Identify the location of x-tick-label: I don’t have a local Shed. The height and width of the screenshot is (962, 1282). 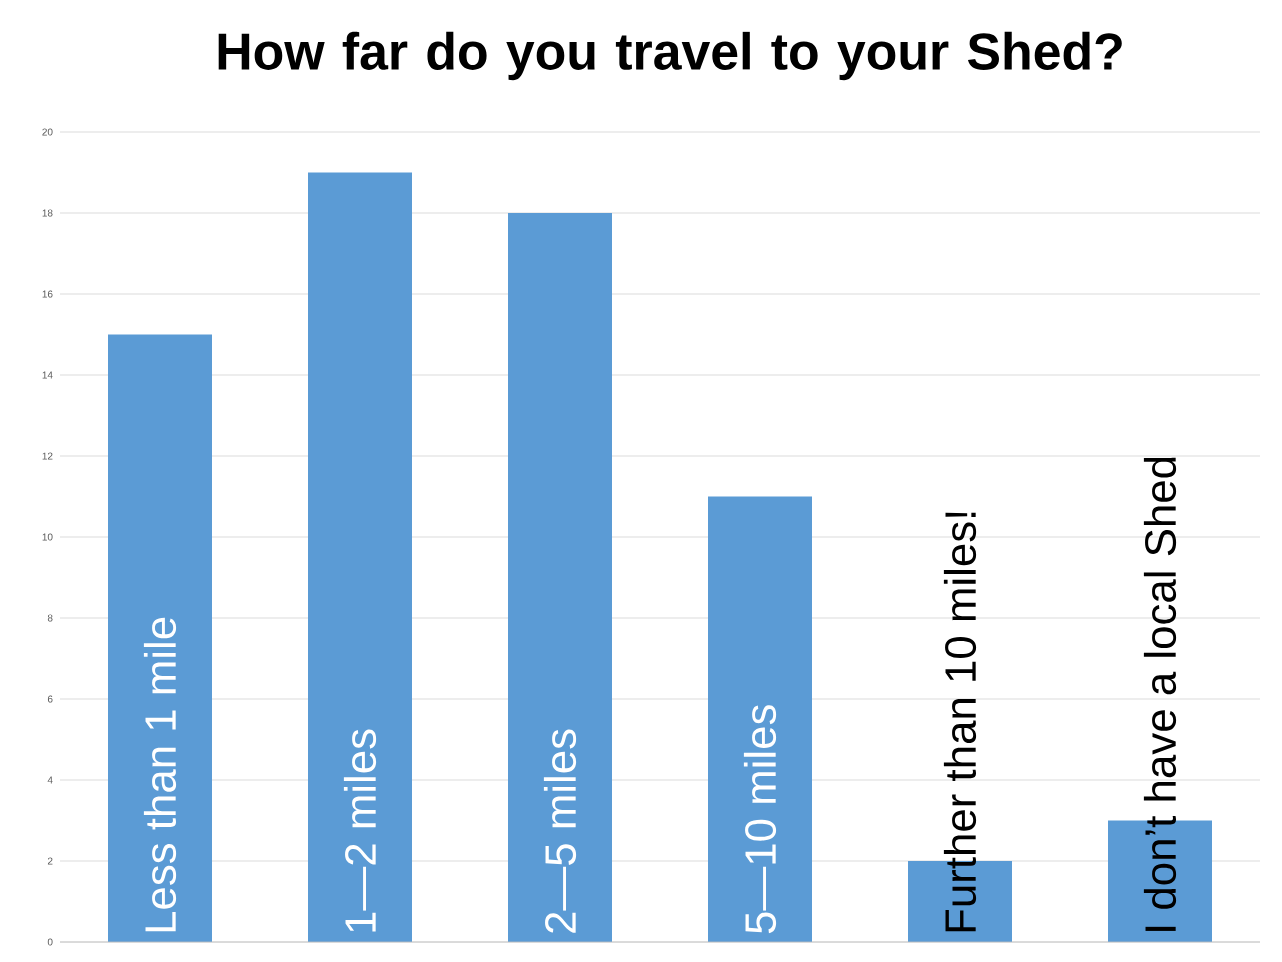
(1160, 694).